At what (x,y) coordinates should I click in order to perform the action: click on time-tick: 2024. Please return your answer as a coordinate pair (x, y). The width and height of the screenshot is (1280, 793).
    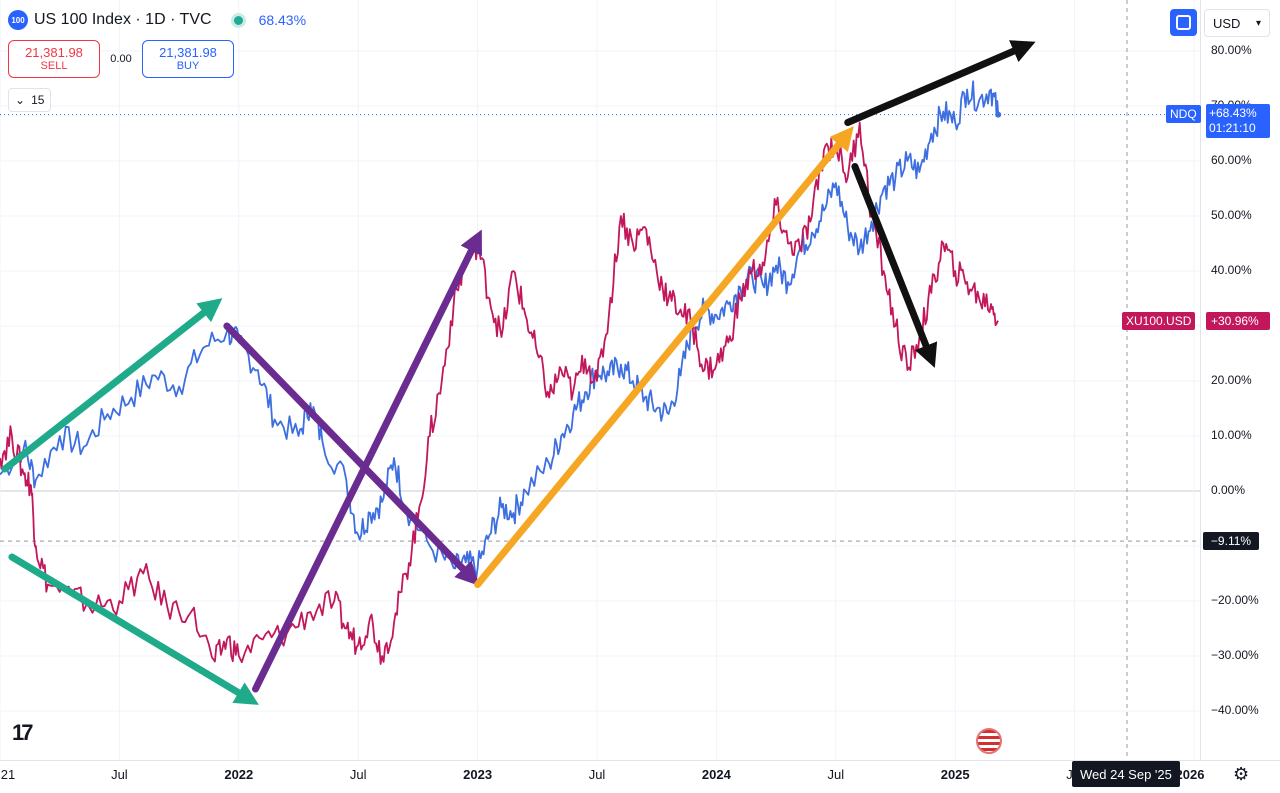
    Looking at the image, I should click on (716, 774).